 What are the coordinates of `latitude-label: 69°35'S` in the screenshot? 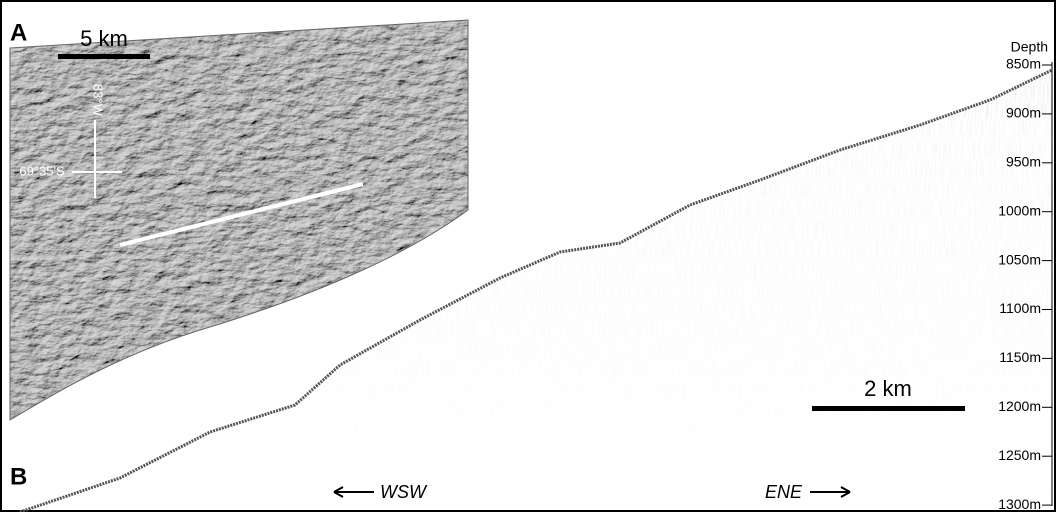 It's located at (42, 170).